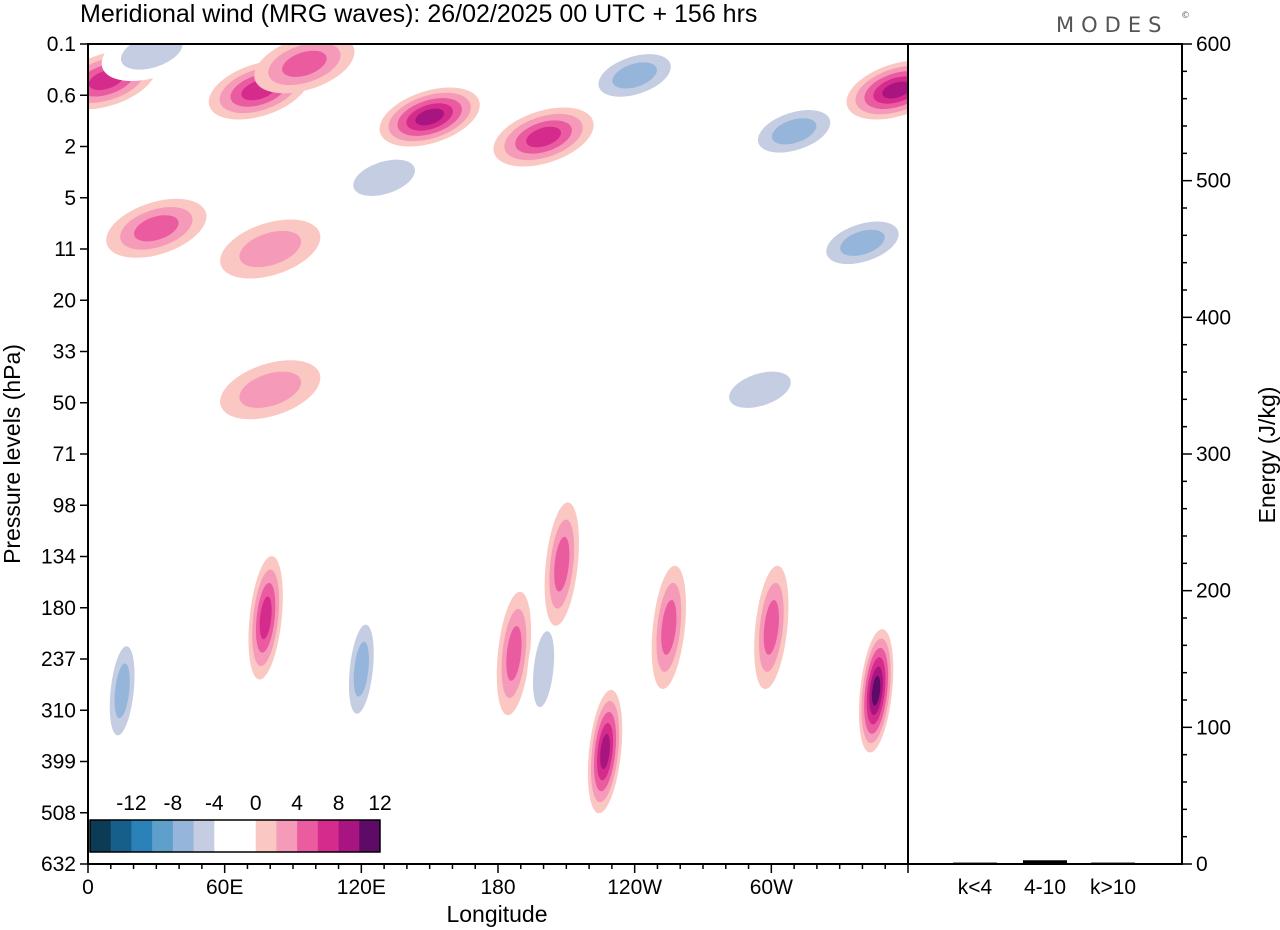 This screenshot has height=930, width=1280. What do you see at coordinates (1213, 727) in the screenshot?
I see `energy-tick-label: 100` at bounding box center [1213, 727].